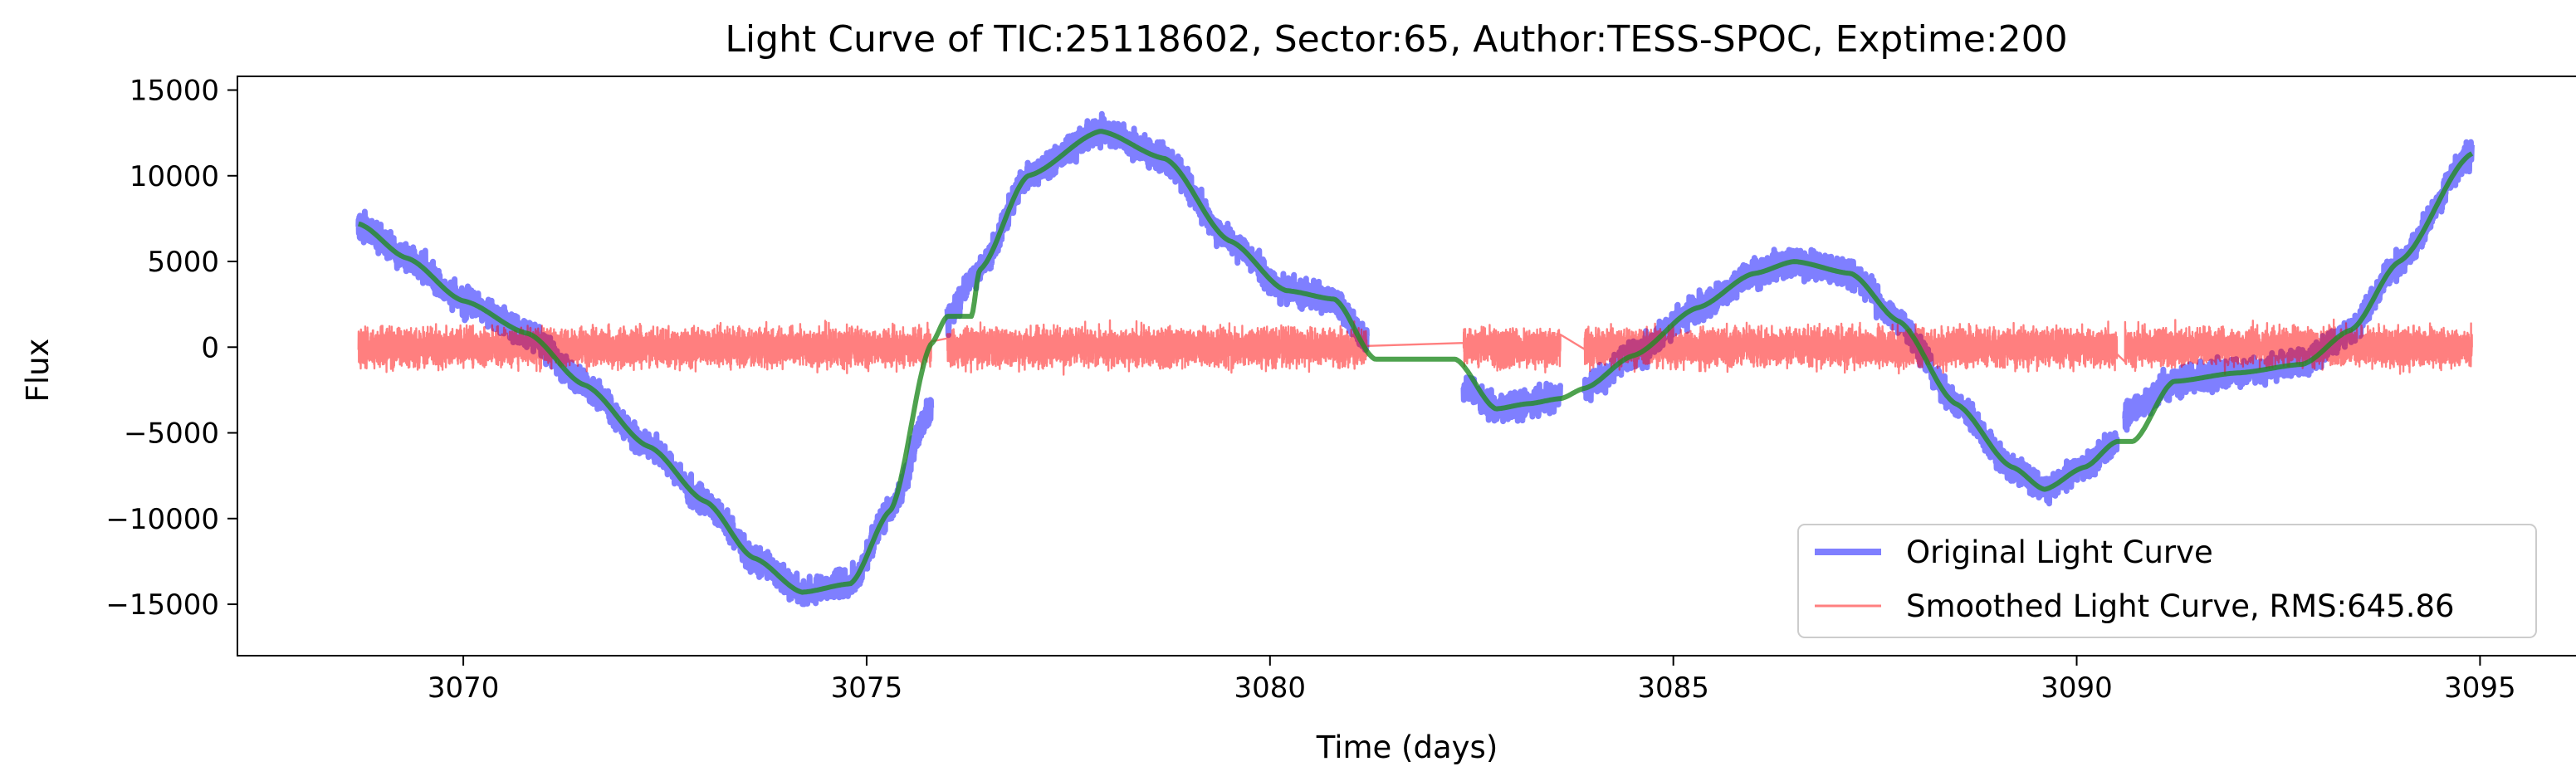  What do you see at coordinates (162, 519) in the screenshot?
I see `y-tick-label--10000: −10000` at bounding box center [162, 519].